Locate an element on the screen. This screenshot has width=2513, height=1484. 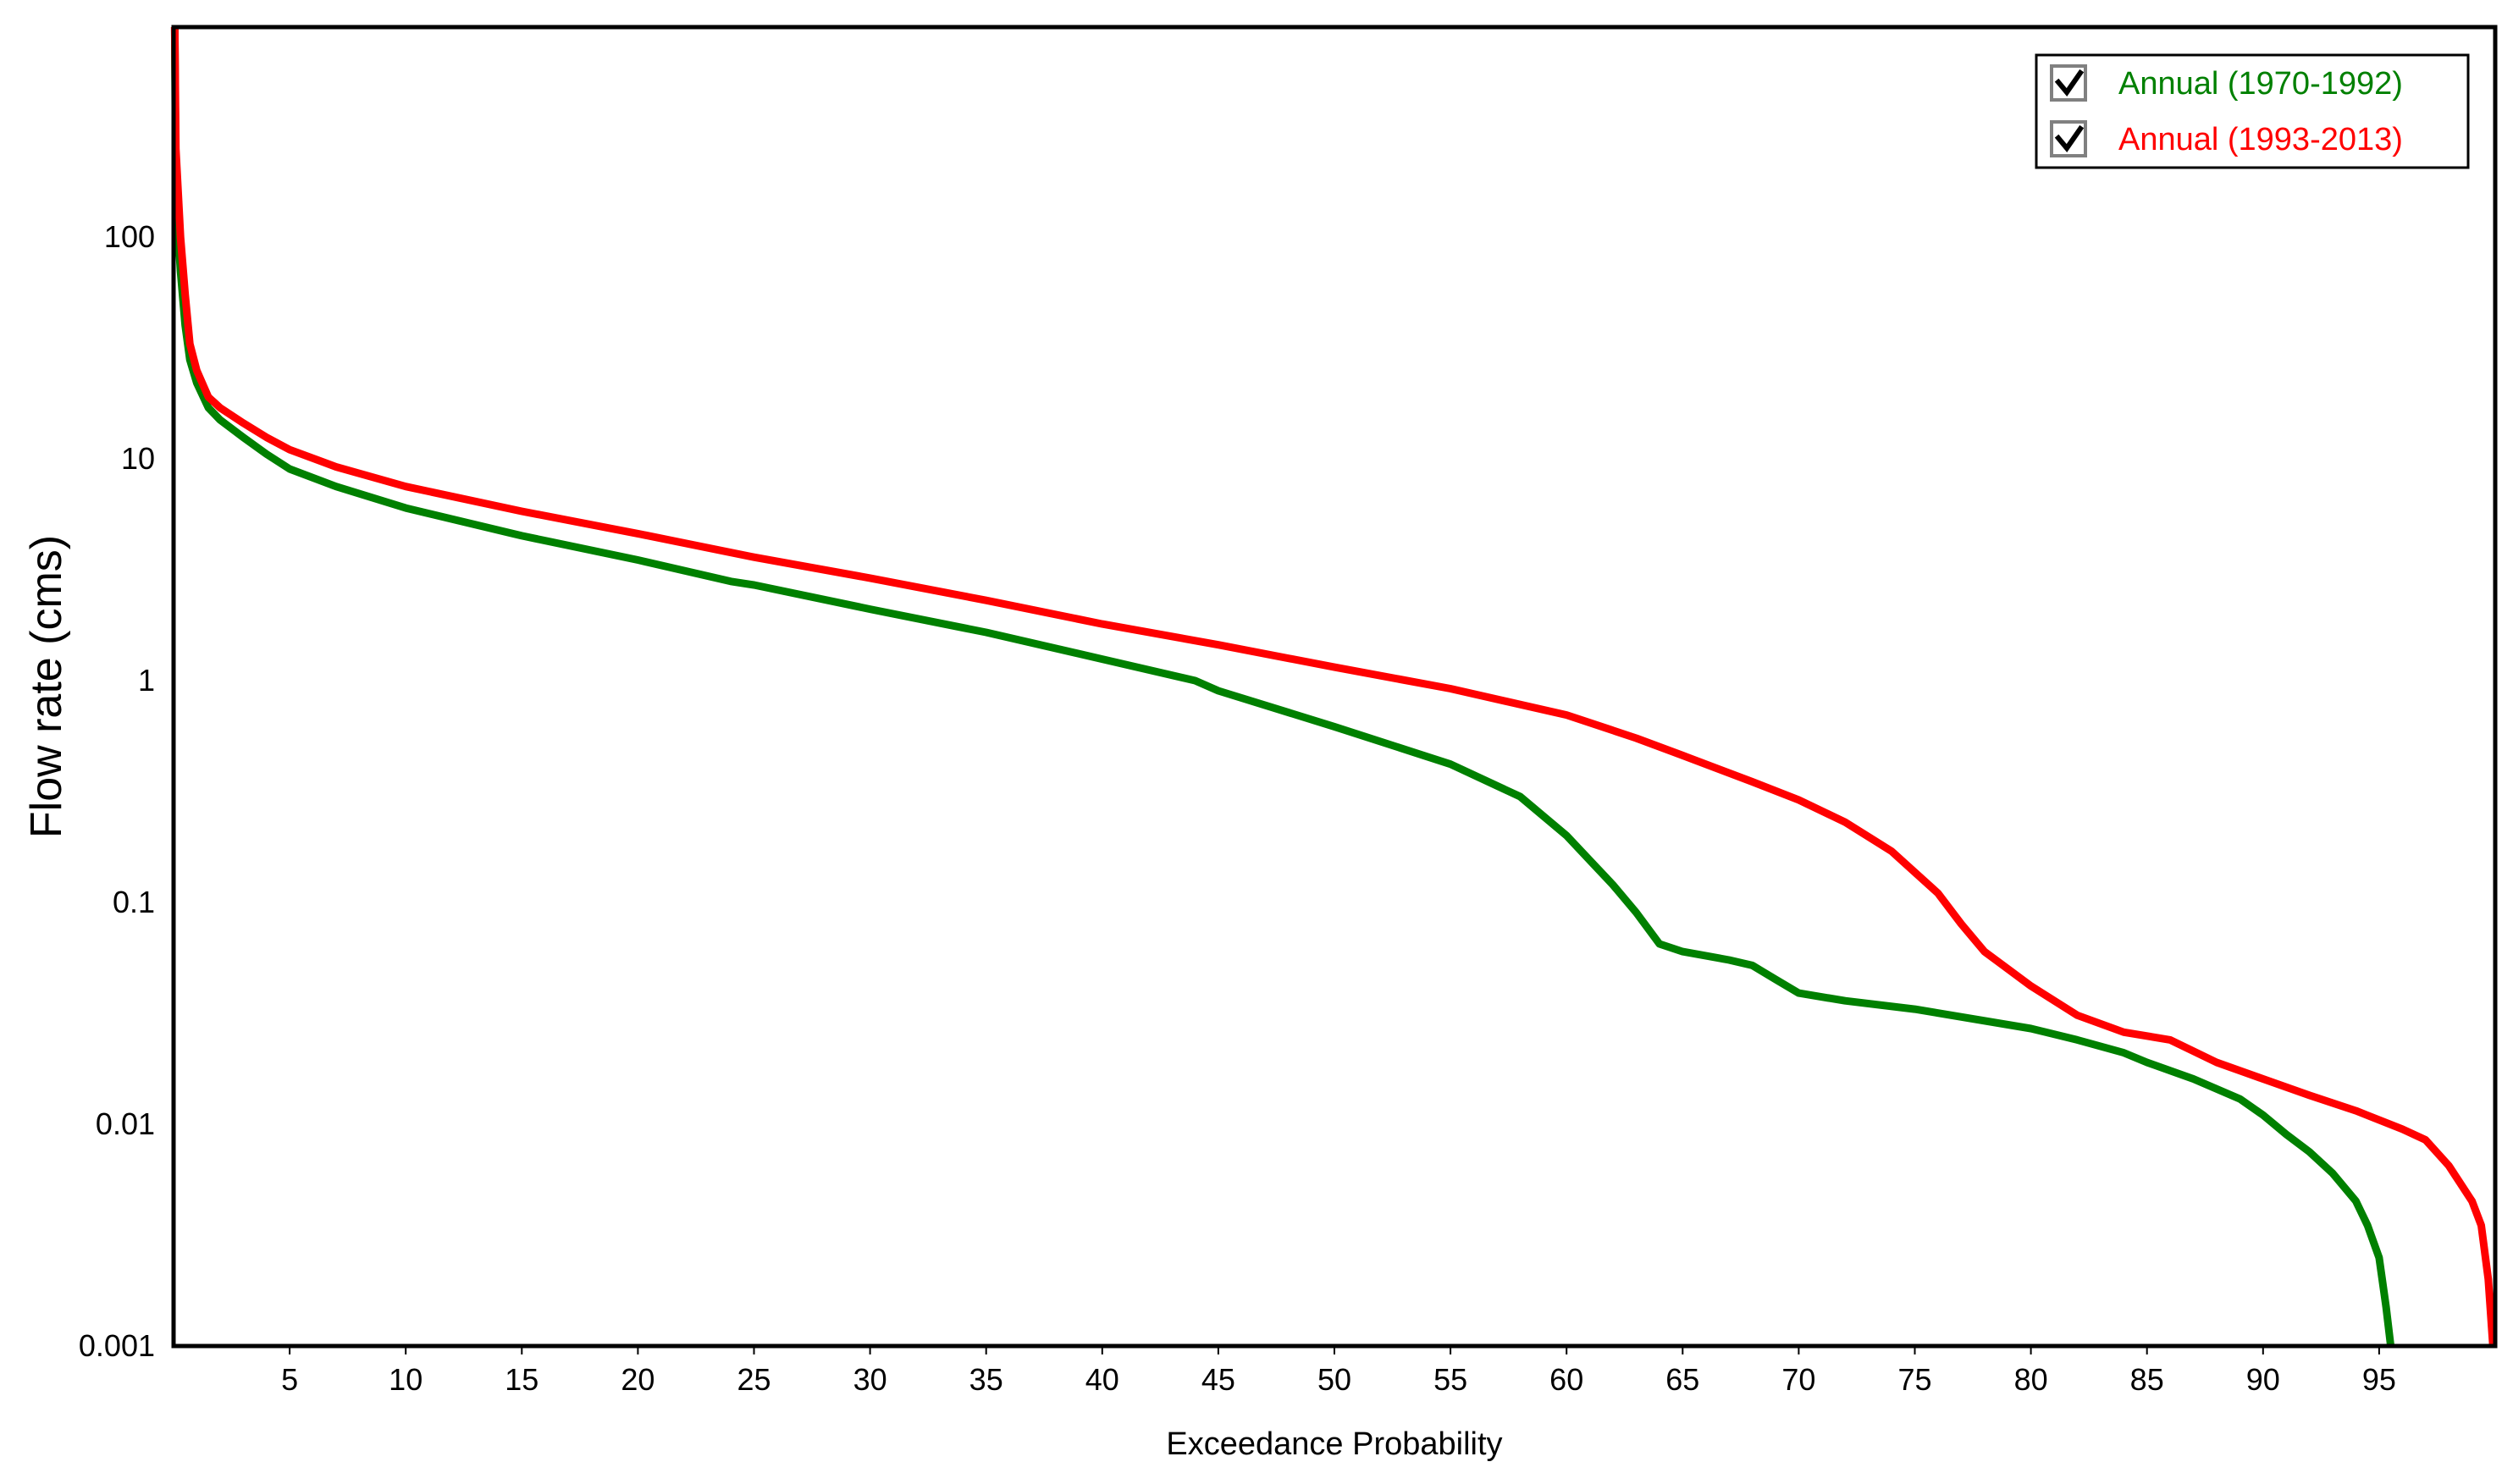
legend-items: Annual (1970-1992) Annual (1993-2013) is located at coordinates (2226, 111).